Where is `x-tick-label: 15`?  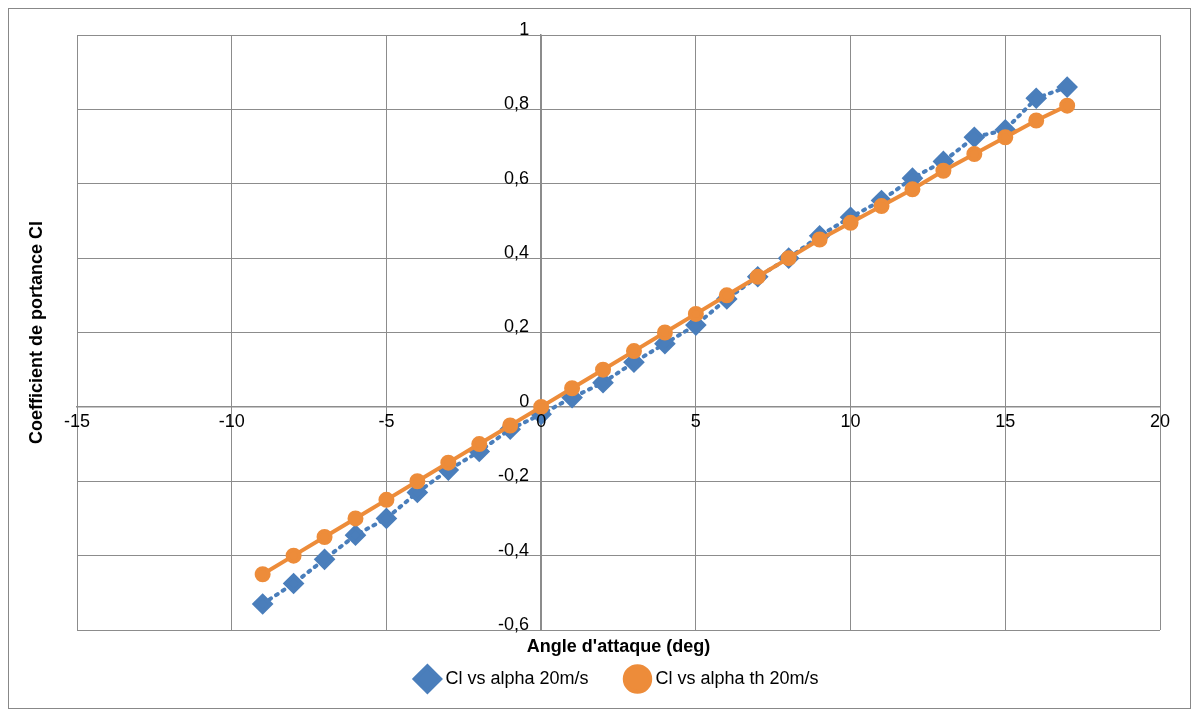
x-tick-label: 15 is located at coordinates (1005, 420).